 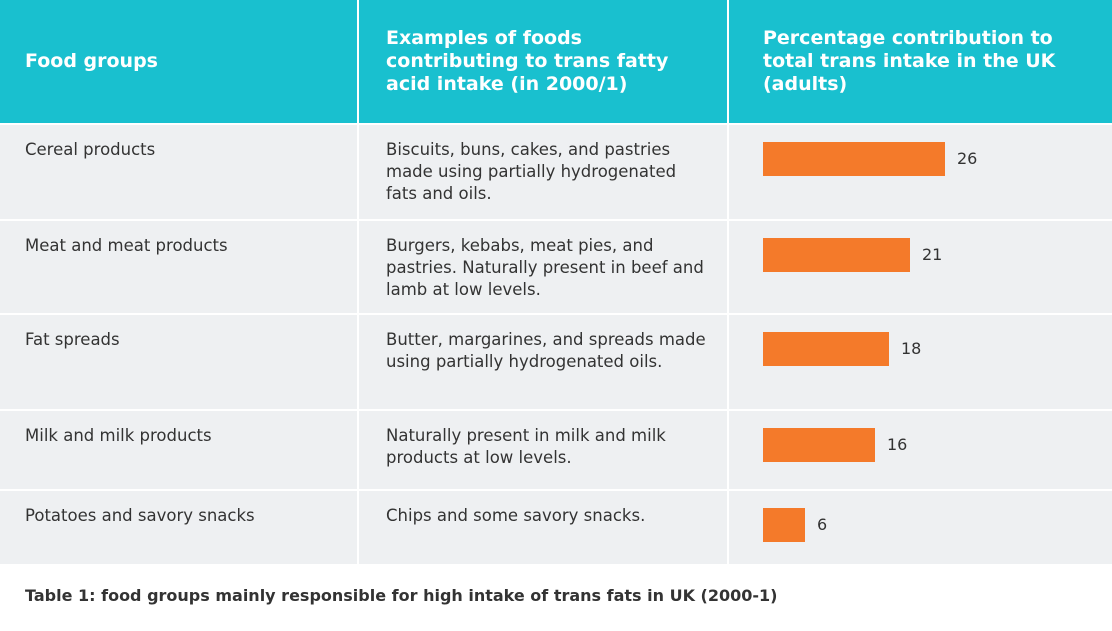 What do you see at coordinates (179, 361) in the screenshot?
I see `food-group-cell: Fat spreads` at bounding box center [179, 361].